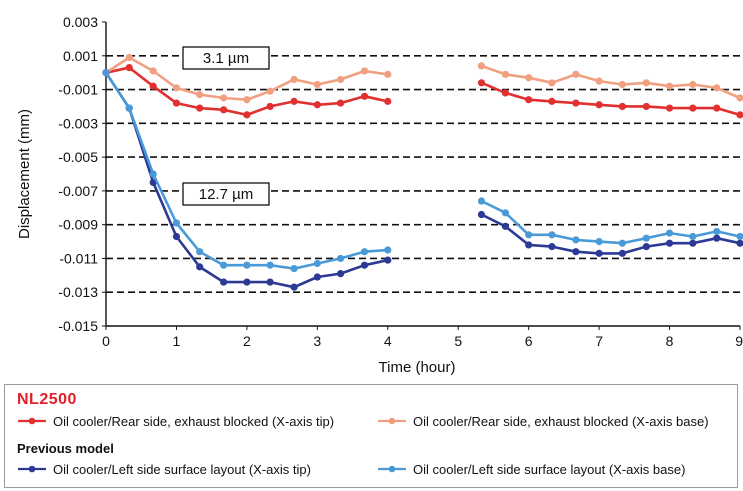 The width and height of the screenshot is (743, 491). What do you see at coordinates (529, 341) in the screenshot?
I see `x-tick-label: 6` at bounding box center [529, 341].